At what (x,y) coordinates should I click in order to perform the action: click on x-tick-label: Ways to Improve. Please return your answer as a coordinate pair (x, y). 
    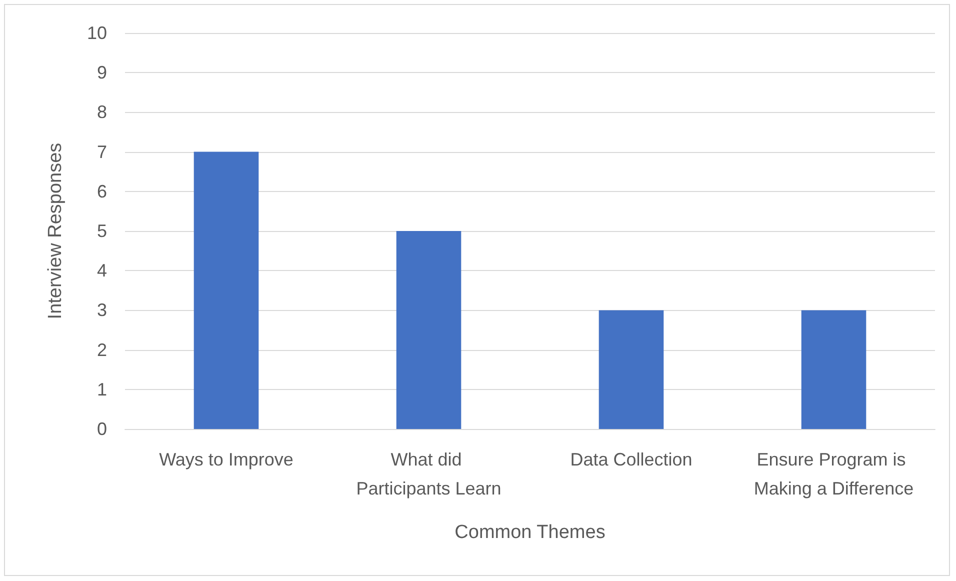
    Looking at the image, I should click on (226, 460).